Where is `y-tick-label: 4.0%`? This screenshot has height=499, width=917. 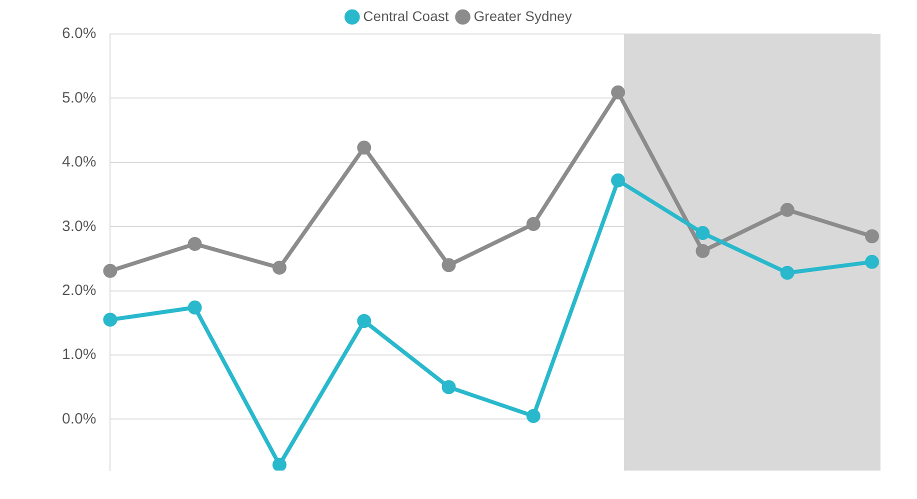 y-tick-label: 4.0% is located at coordinates (79, 162).